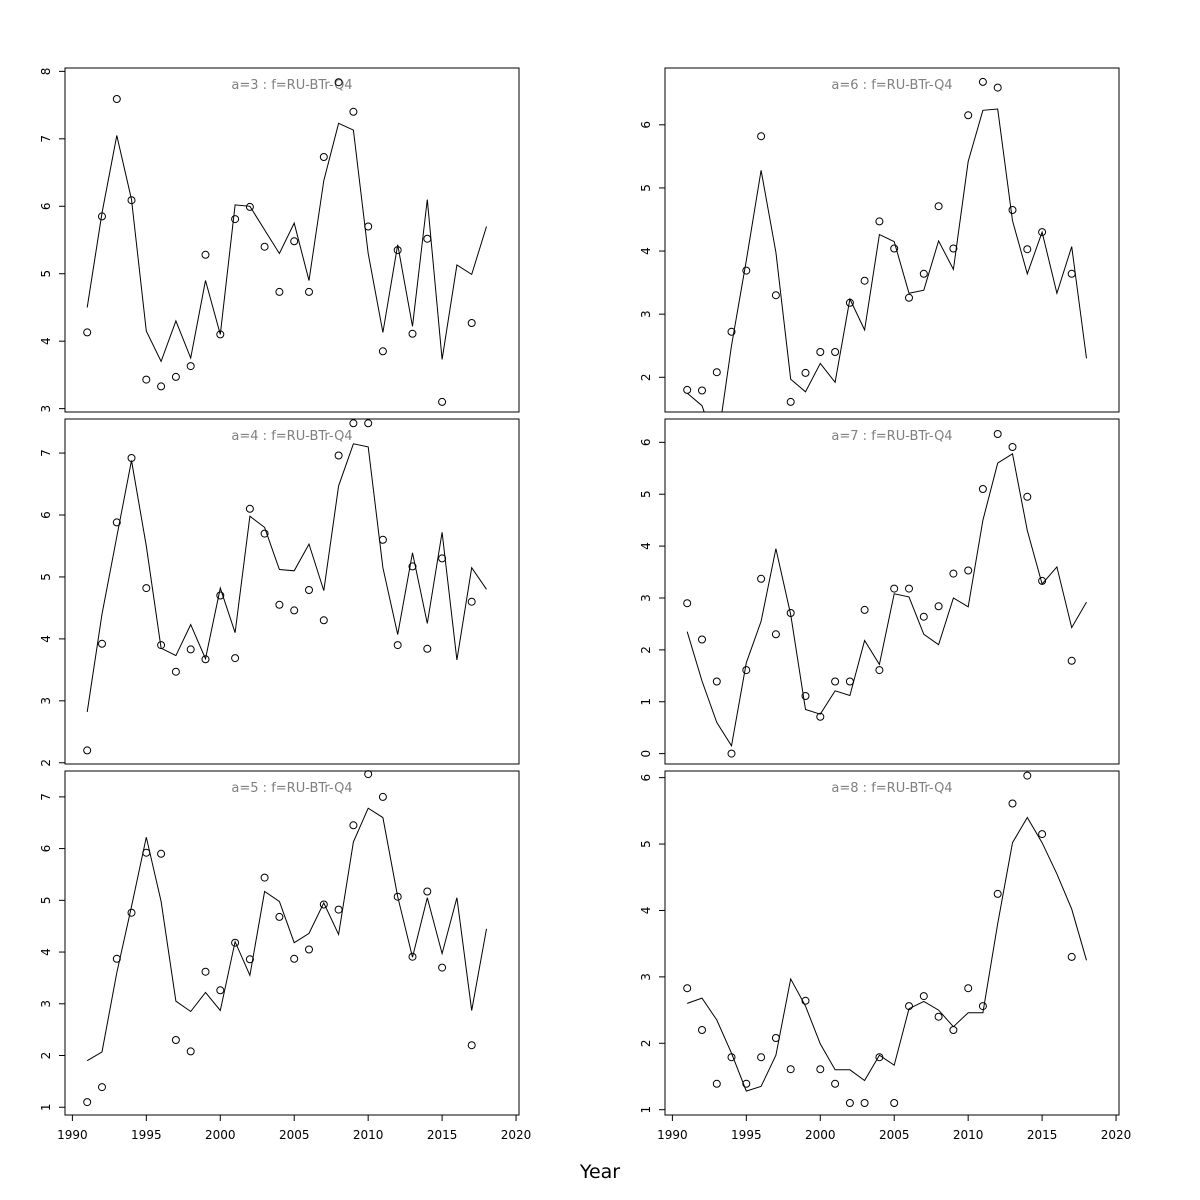  Describe the element at coordinates (291, 85) in the screenshot. I see `panel-title: a=3 : f=RU-BTr-Q4` at that location.